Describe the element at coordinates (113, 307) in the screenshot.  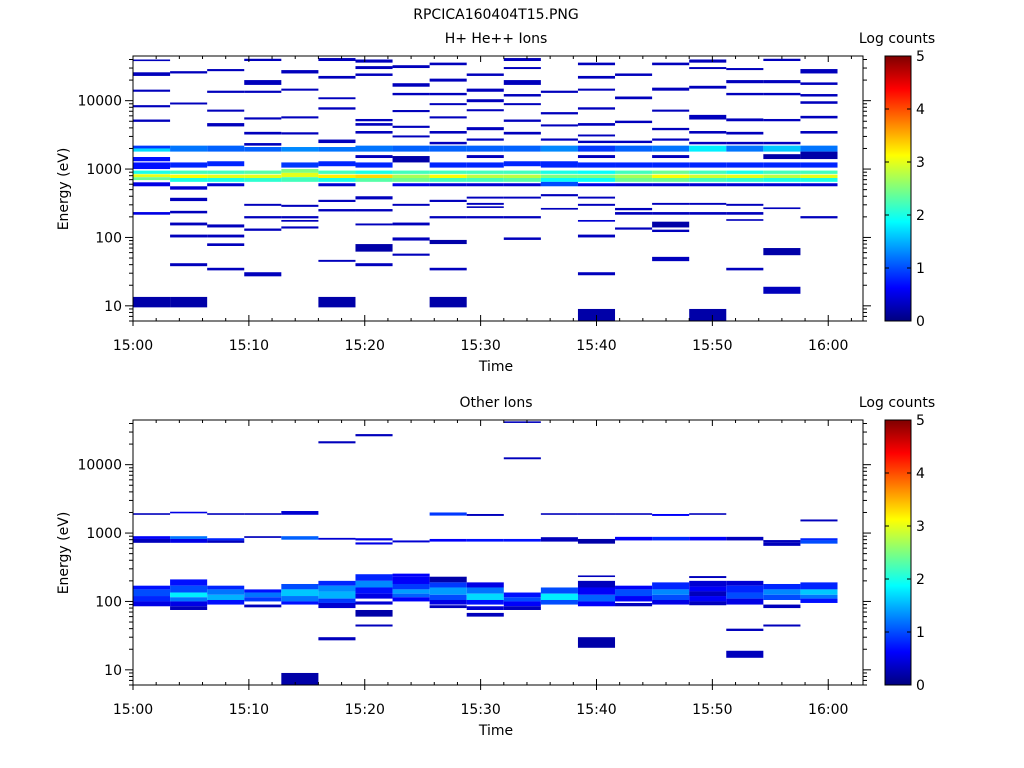
I see `y-tick-label: 10` at that location.